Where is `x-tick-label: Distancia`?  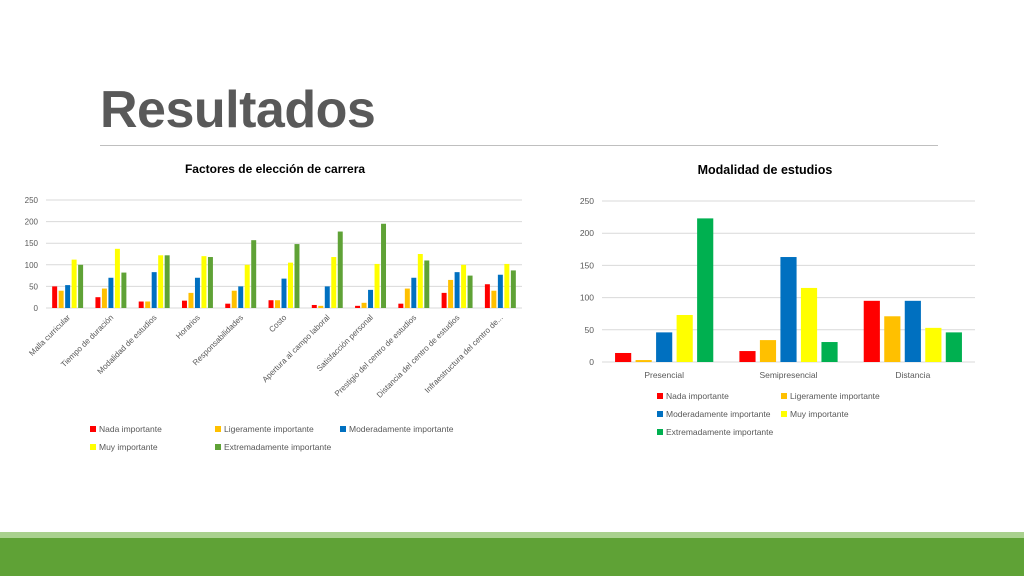 x-tick-label: Distancia is located at coordinates (912, 375).